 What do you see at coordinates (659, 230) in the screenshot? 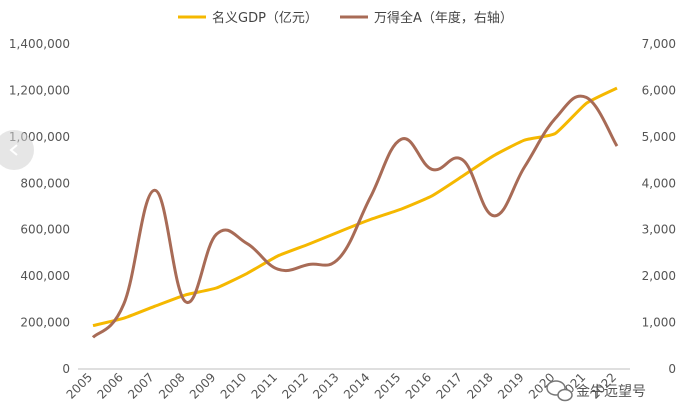
I see `y-right-tick-label: 3,000` at bounding box center [659, 230].